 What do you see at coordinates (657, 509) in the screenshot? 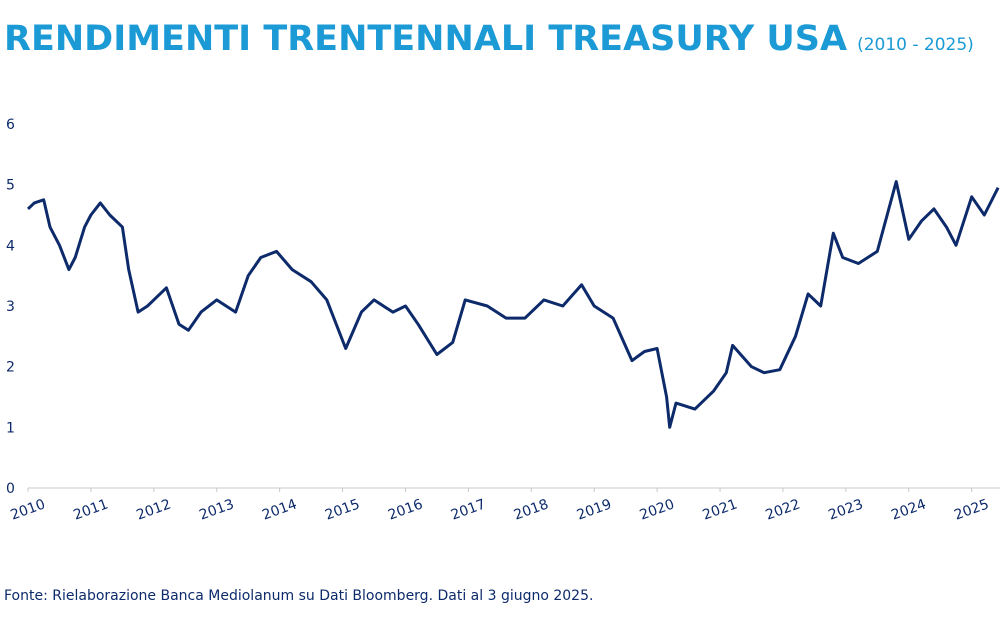
I see `x-tick-label: 2020` at bounding box center [657, 509].